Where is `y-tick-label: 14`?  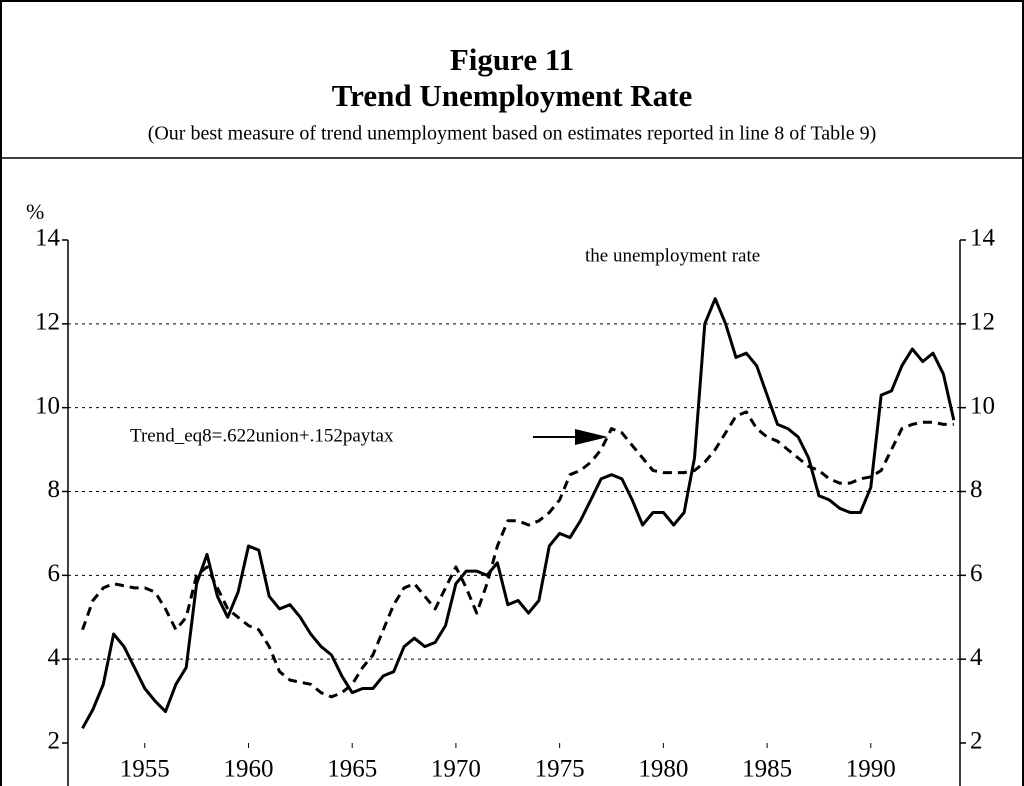
y-tick-label: 14 is located at coordinates (48, 238).